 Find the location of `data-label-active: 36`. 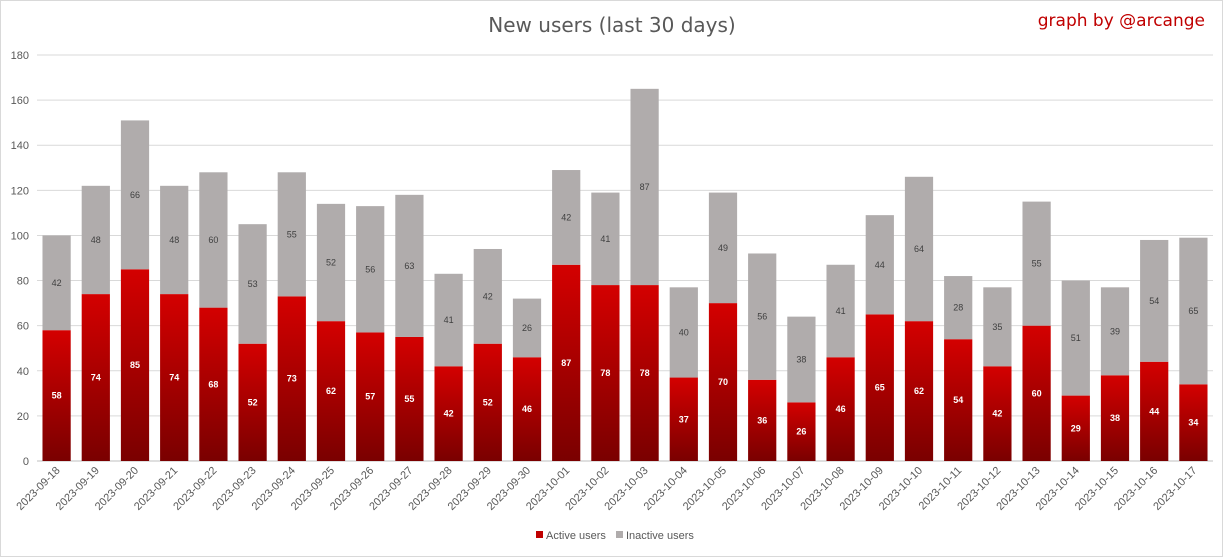

data-label-active: 36 is located at coordinates (762, 420).